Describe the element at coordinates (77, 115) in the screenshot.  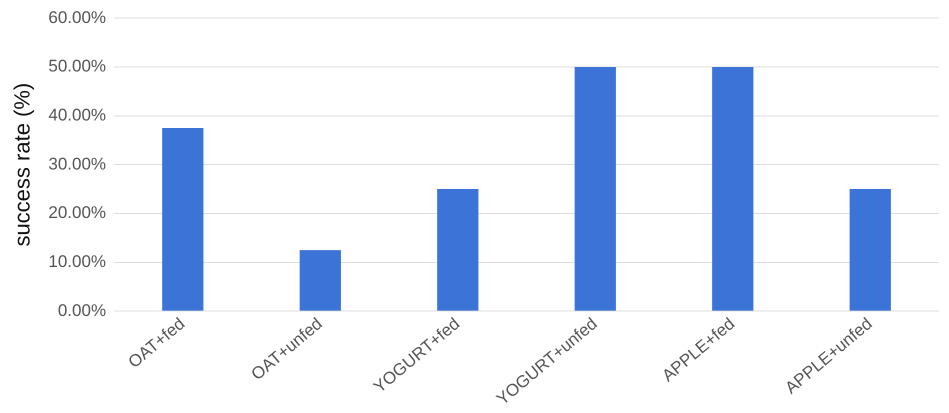
I see `y-tick-label: 40.00%` at that location.